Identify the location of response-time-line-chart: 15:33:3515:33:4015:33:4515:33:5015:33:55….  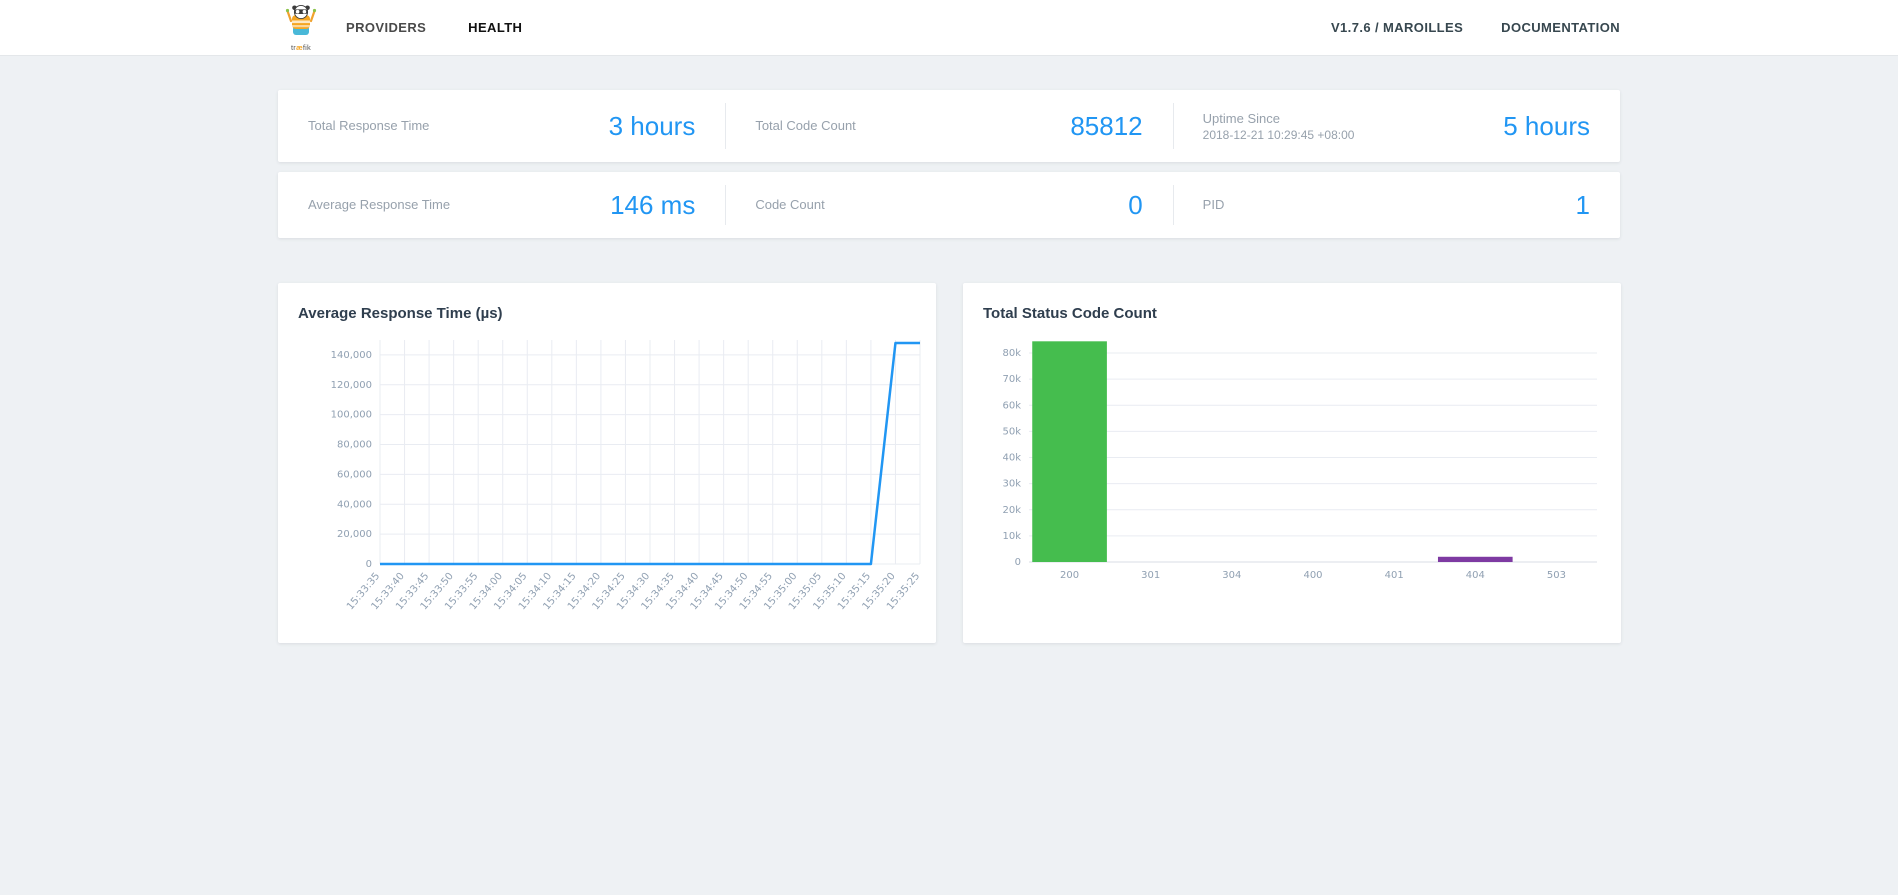
(624, 488).